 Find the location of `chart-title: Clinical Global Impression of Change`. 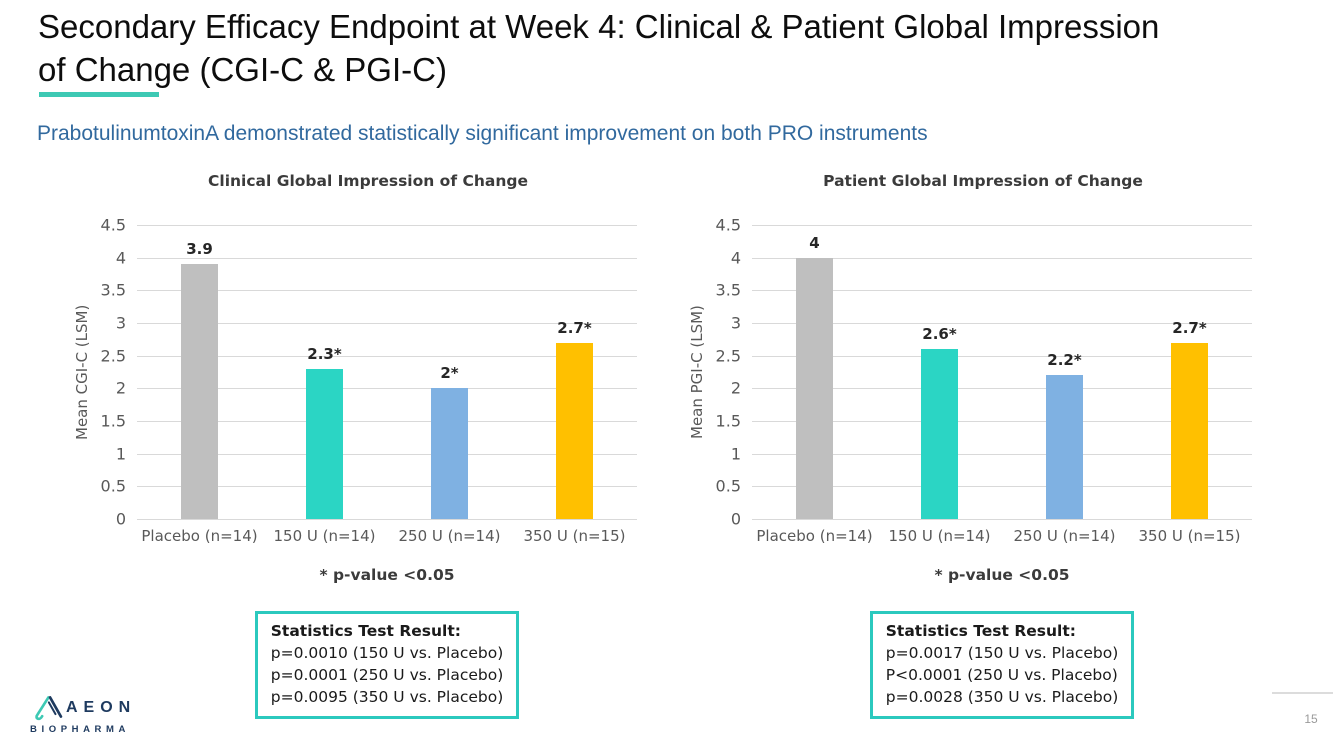

chart-title: Clinical Global Impression of Change is located at coordinates (368, 181).